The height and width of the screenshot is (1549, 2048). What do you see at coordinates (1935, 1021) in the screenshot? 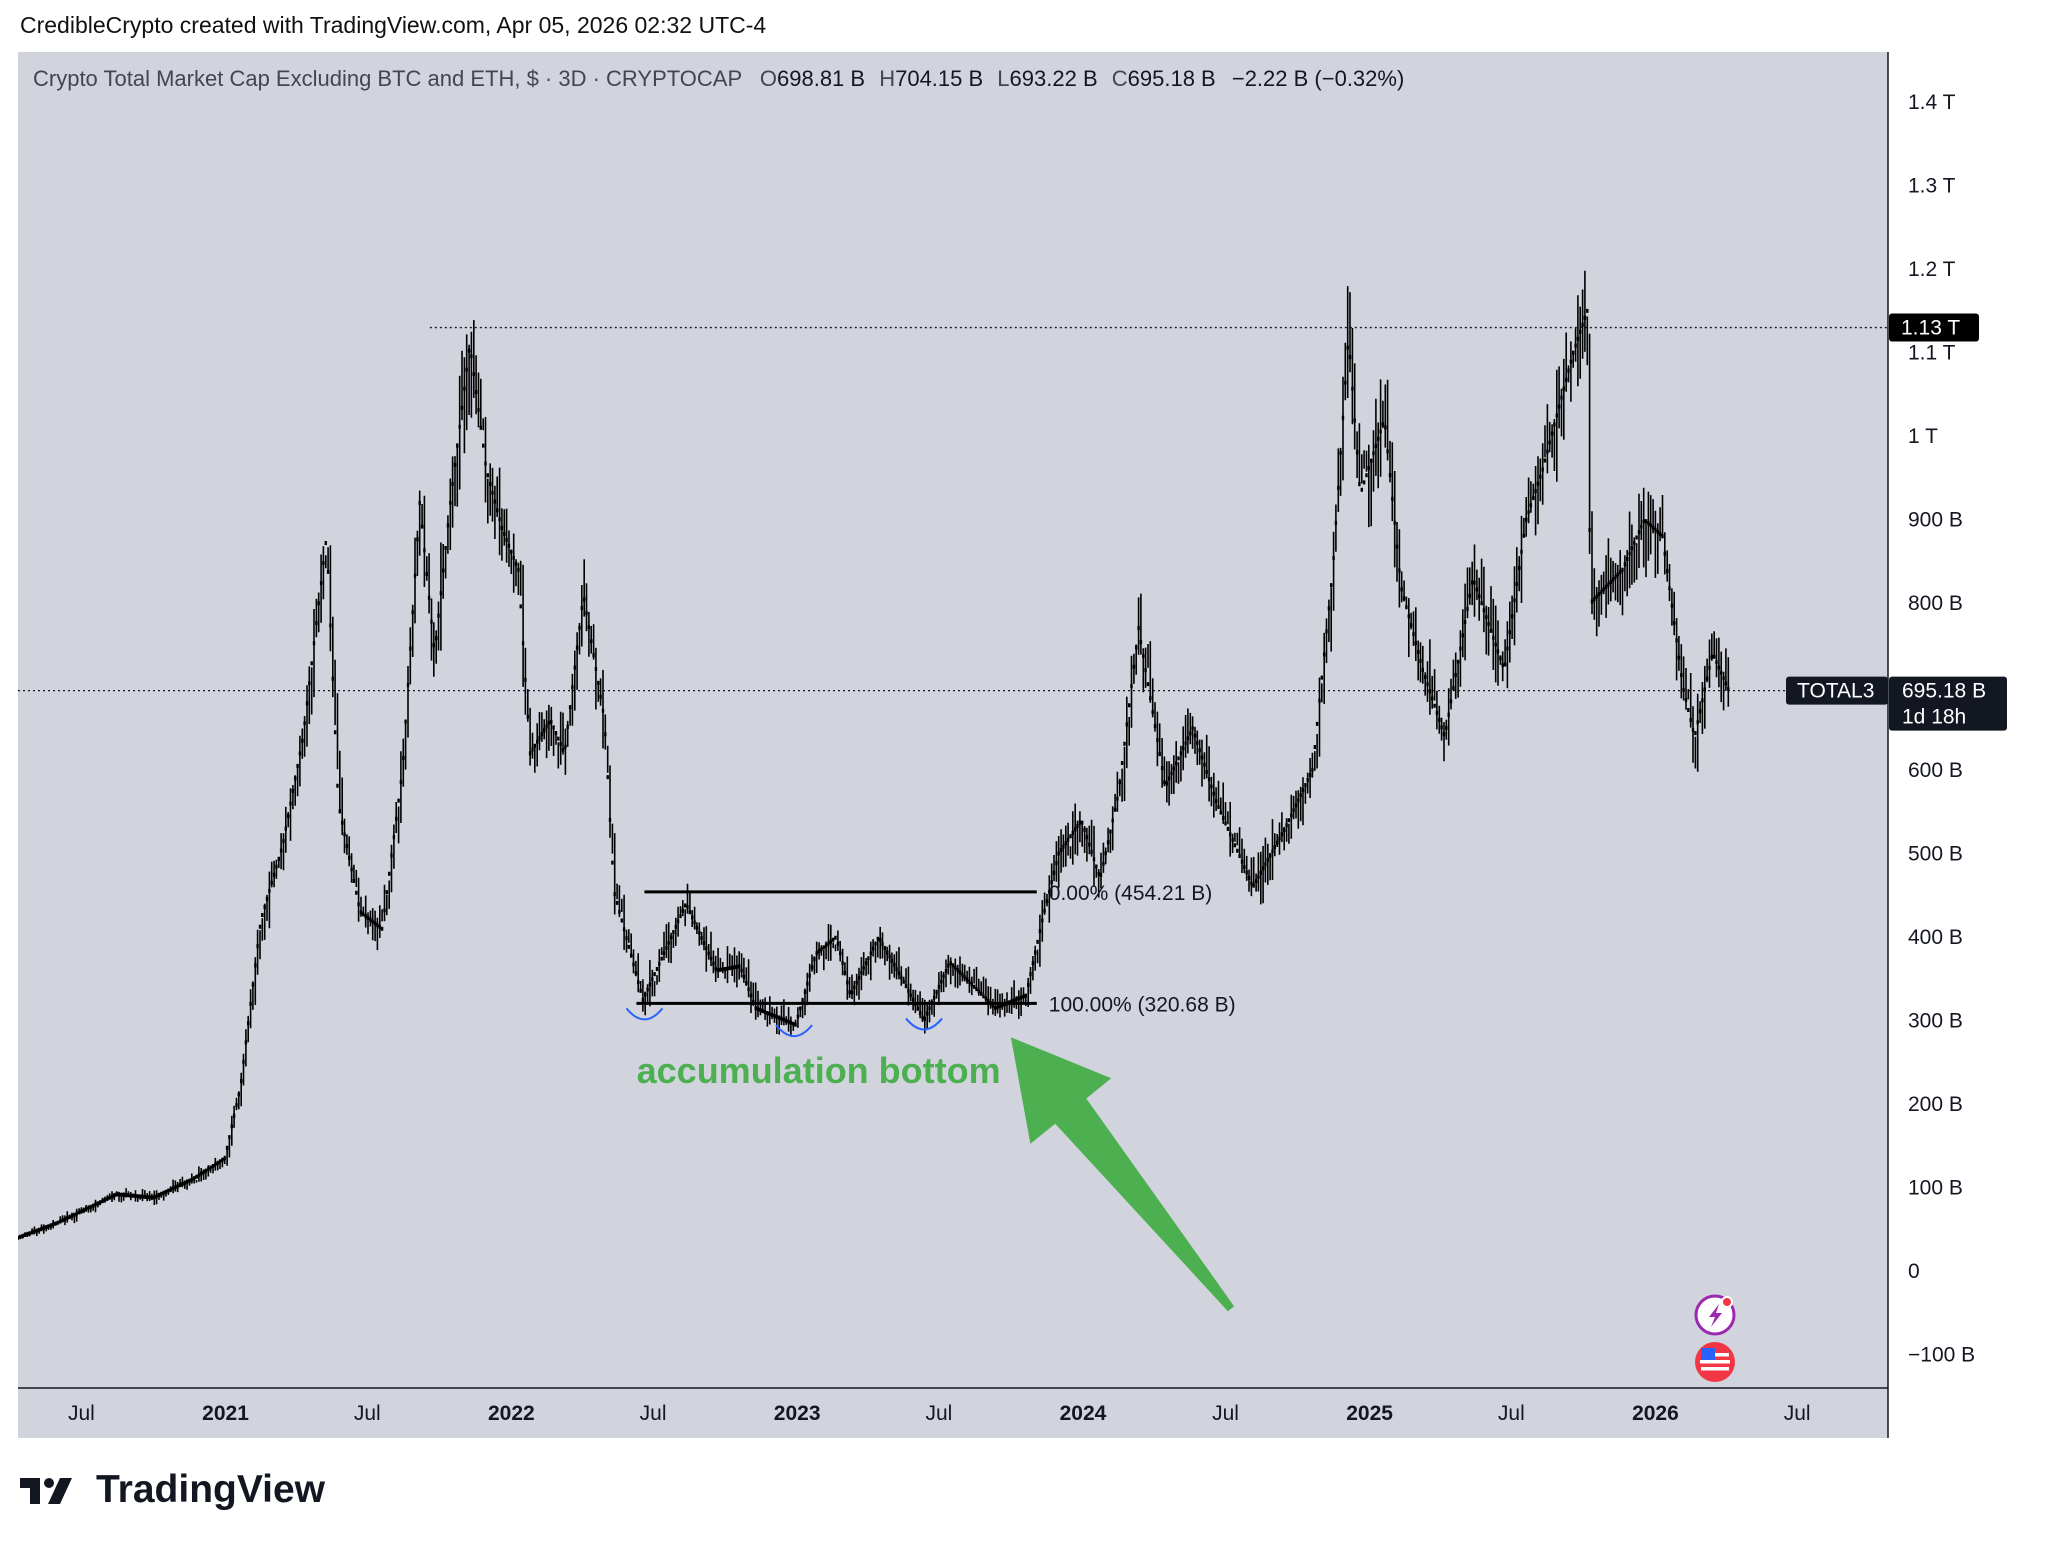
I see `y-tick-label: 300 B` at bounding box center [1935, 1021].